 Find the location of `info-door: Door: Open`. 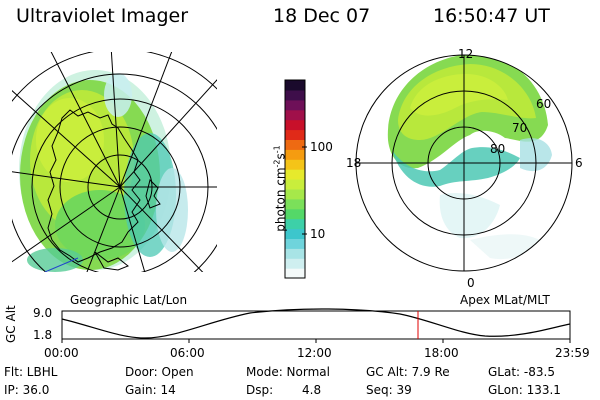

info-door: Door: Open is located at coordinates (159, 372).